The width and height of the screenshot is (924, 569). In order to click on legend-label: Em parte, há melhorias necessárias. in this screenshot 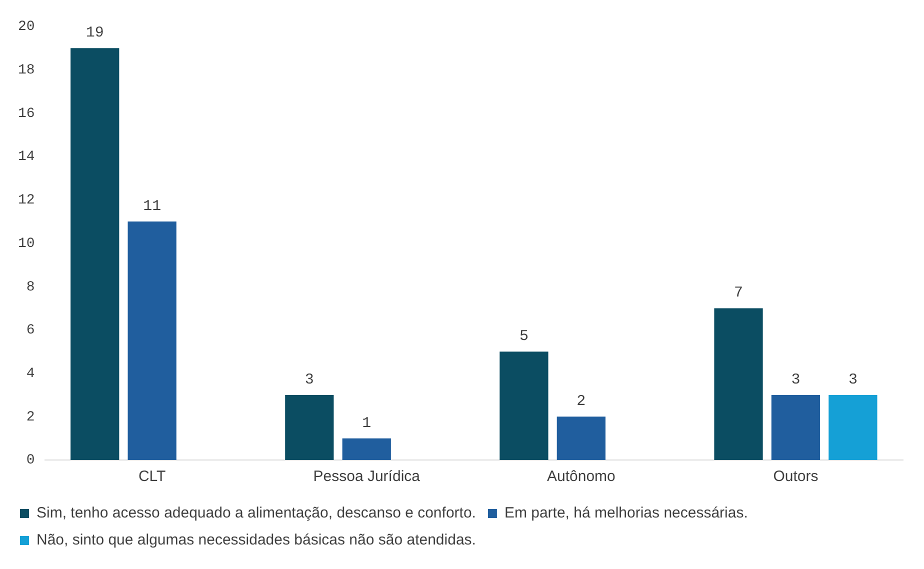, I will do `click(626, 513)`.